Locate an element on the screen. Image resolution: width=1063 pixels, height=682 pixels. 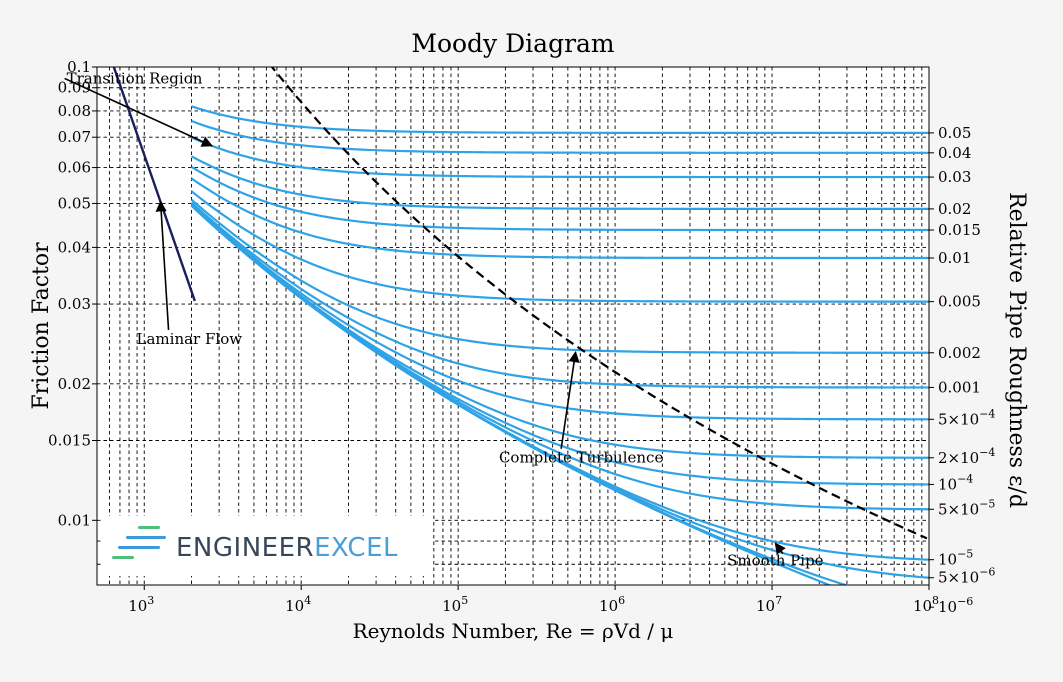
roughness-label-base: 5×10 is located at coordinates (958, 578).